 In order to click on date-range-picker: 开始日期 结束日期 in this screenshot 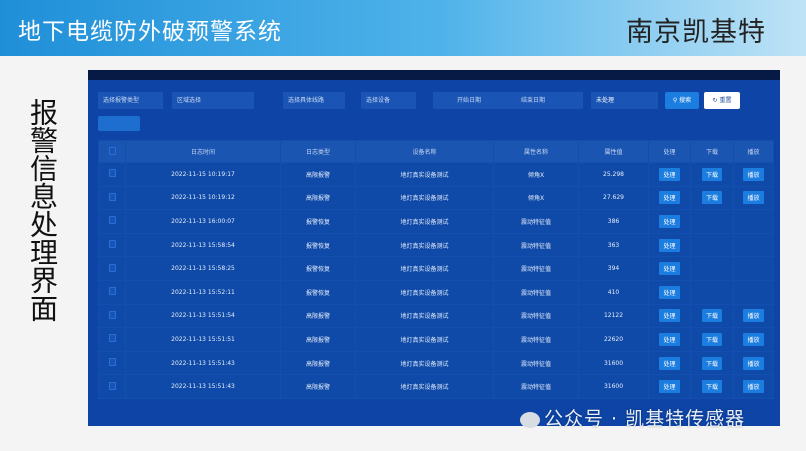, I will do `click(508, 100)`.